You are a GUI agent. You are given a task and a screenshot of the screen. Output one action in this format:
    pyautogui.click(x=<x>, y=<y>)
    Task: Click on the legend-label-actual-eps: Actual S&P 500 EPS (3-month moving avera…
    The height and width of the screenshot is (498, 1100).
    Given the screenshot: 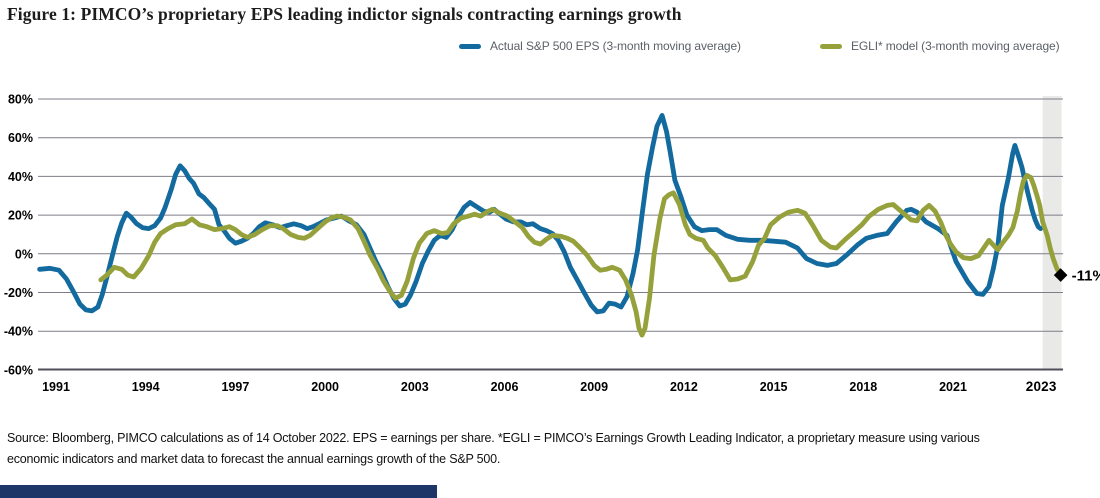 What is the action you would take?
    pyautogui.click(x=615, y=46)
    